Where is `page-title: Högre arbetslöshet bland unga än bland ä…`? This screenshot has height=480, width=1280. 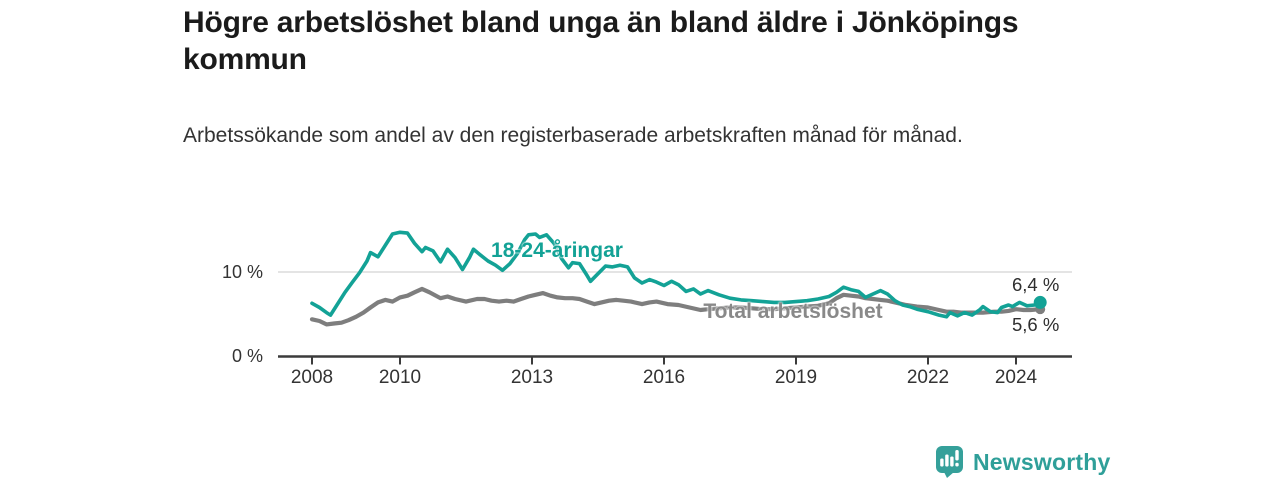 page-title: Högre arbetslöshet bland unga än bland ä… is located at coordinates (601, 41).